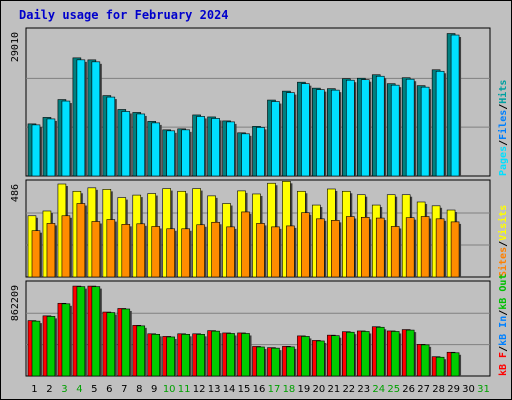 The image size is (512, 400). Describe the element at coordinates (395, 252) in the screenshot. I see `bar-sites-25-body` at that location.